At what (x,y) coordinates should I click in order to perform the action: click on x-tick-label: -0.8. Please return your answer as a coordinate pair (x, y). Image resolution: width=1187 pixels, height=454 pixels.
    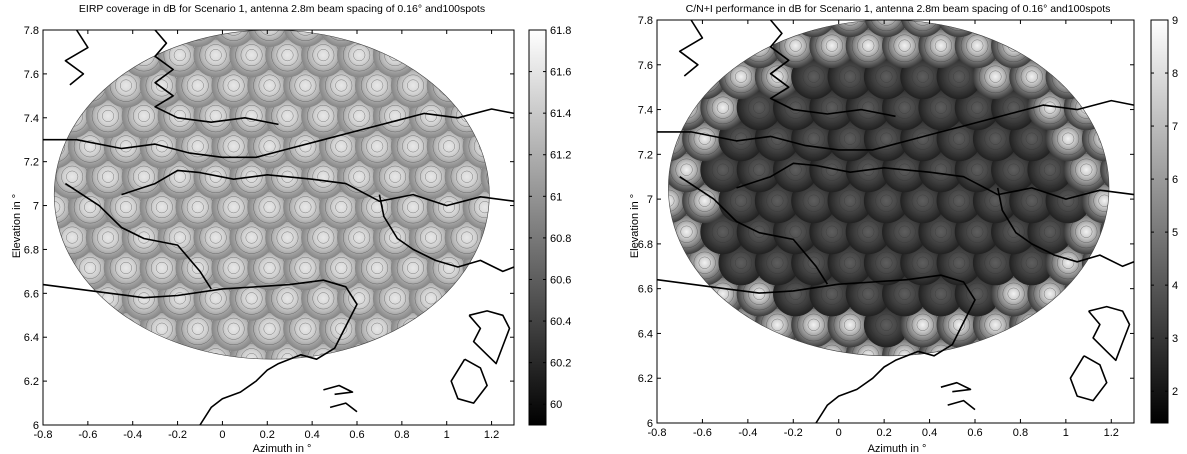
    Looking at the image, I should click on (657, 433).